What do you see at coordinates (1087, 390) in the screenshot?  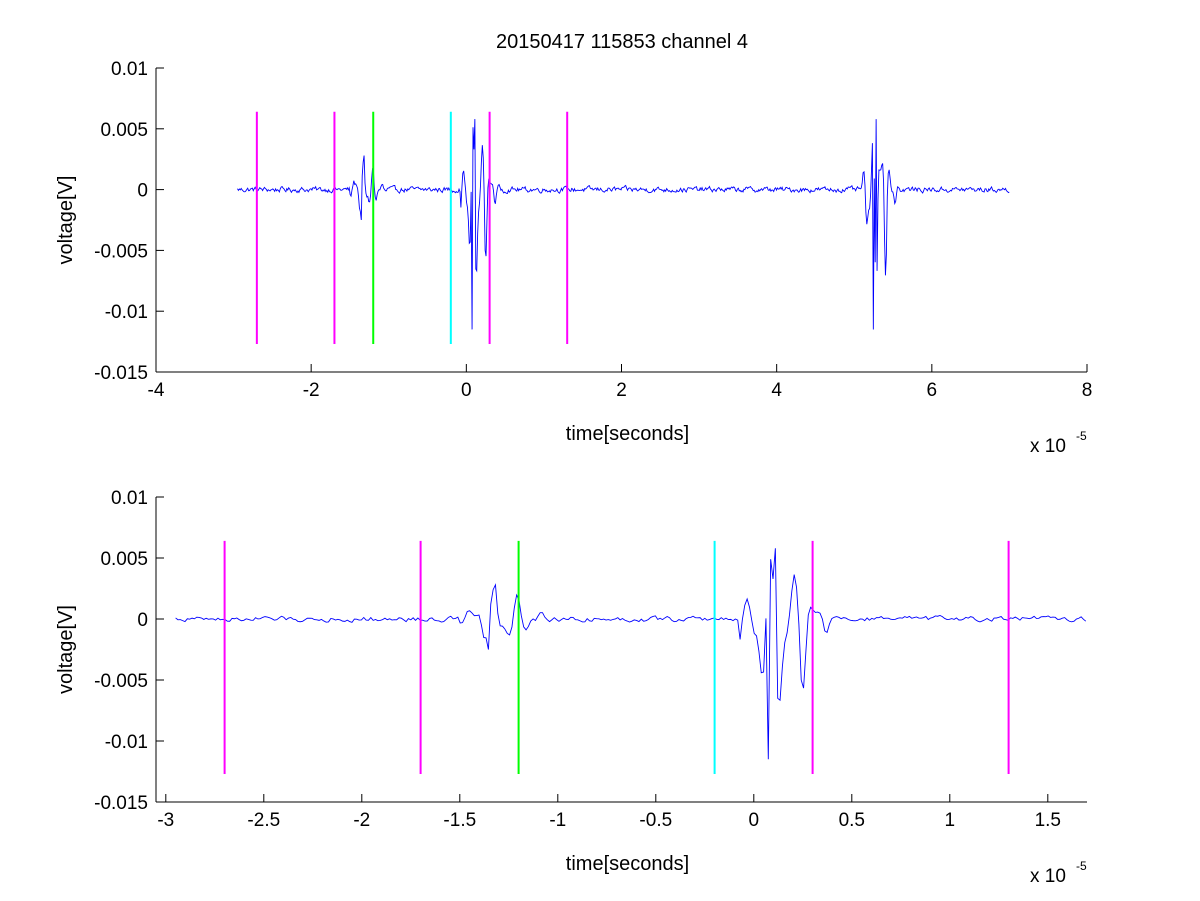 I see `x-tick-label: 8` at bounding box center [1087, 390].